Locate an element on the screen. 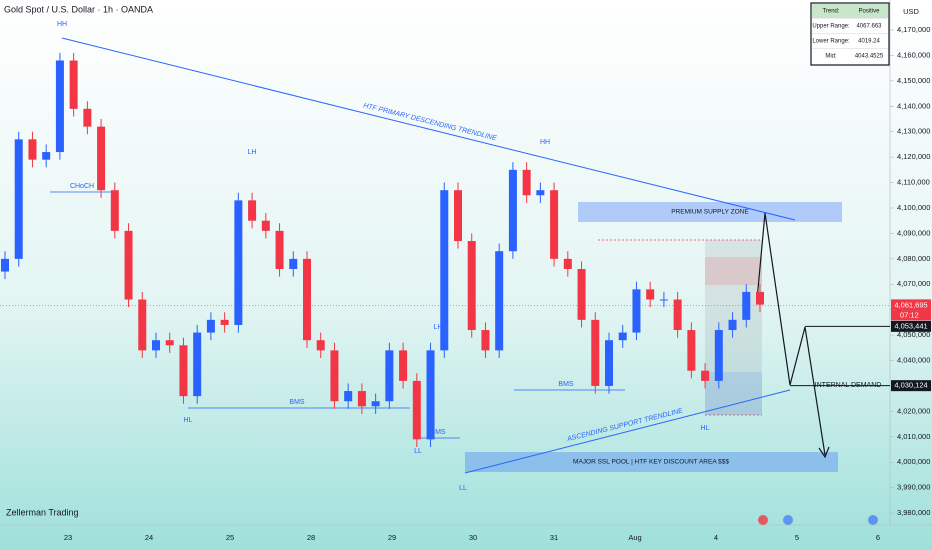 The image size is (932, 550). y-tick-label: 4,150,000 is located at coordinates (913, 80).